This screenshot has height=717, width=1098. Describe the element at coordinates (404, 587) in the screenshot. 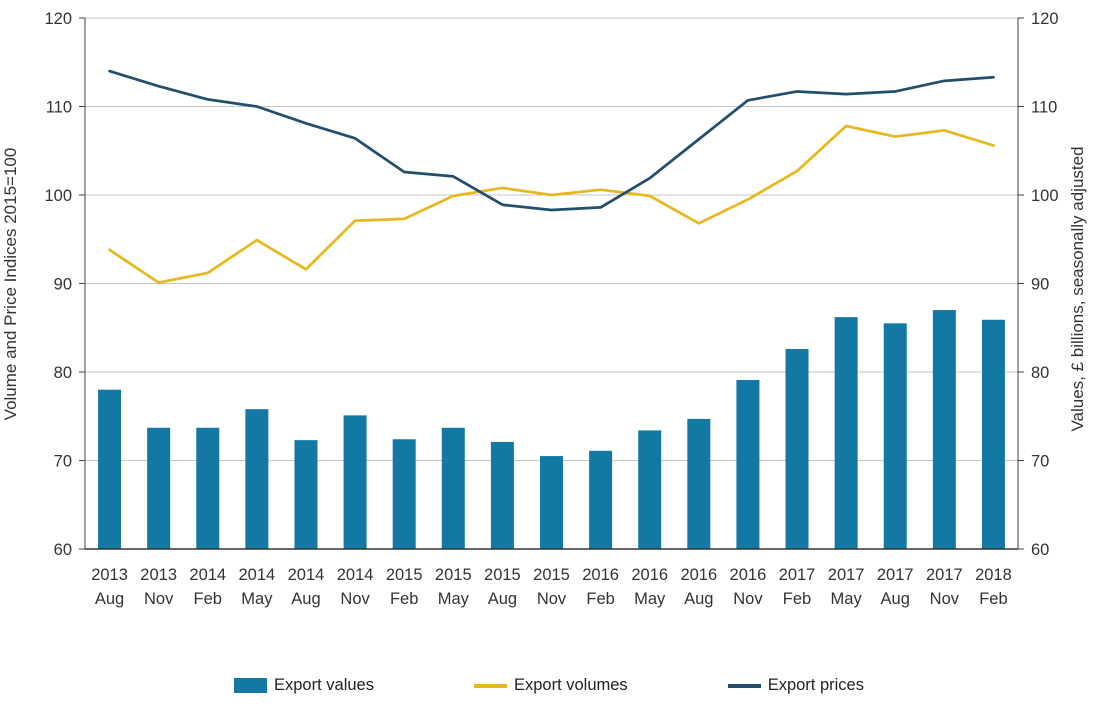

I see `x-tick-label: 2015 Feb` at that location.